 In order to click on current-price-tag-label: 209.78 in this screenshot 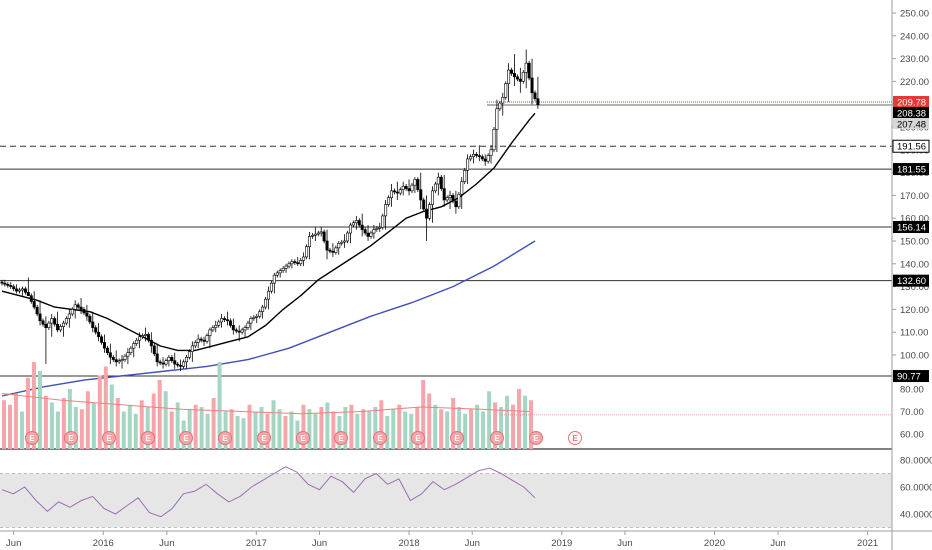, I will do `click(911, 103)`.